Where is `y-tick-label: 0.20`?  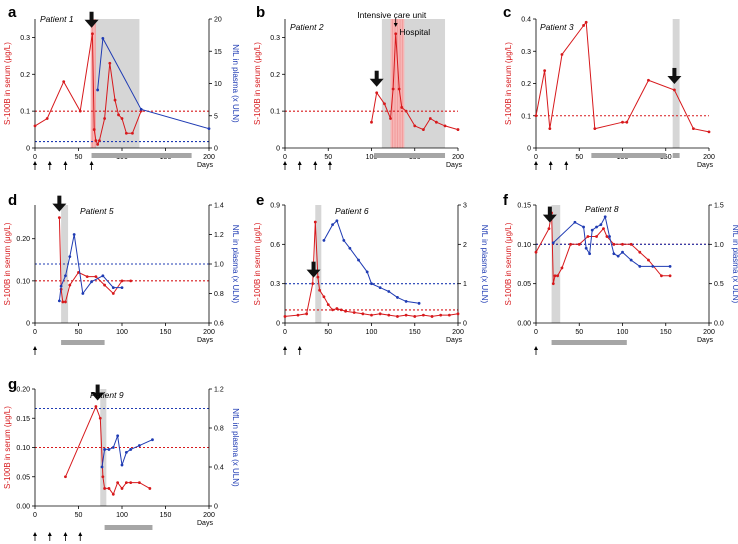
y-tick-label: 0.20 is located at coordinates (23, 390).